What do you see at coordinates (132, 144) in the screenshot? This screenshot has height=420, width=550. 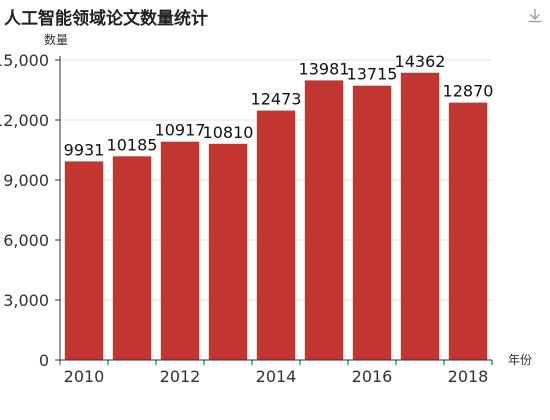 I see `data-label: 10185` at bounding box center [132, 144].